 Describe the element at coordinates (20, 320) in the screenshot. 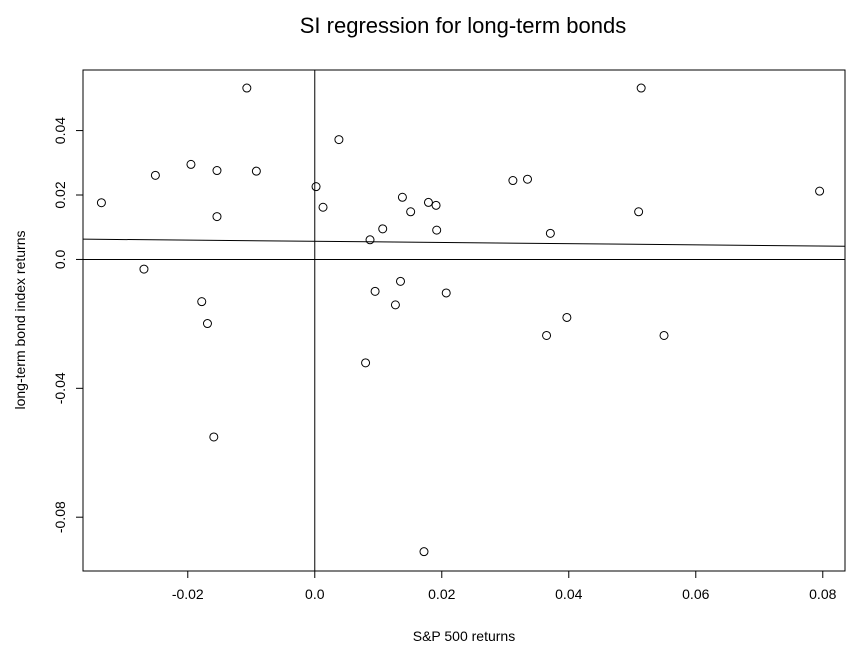

I see `y-axis-label: long-term bond index returns` at that location.